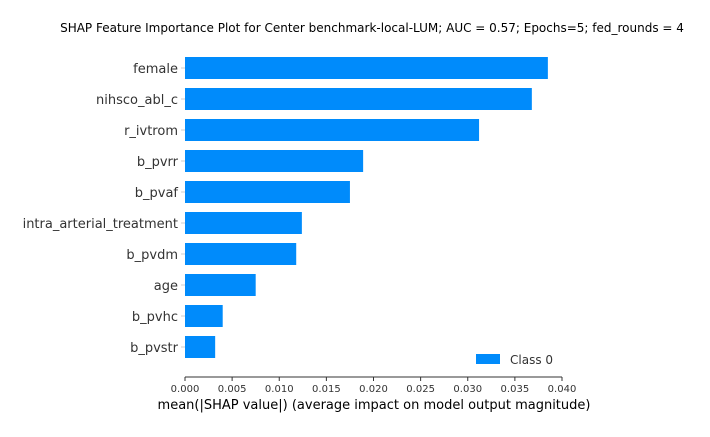  I want to click on x-tick-label: 0.005, so click(232, 389).